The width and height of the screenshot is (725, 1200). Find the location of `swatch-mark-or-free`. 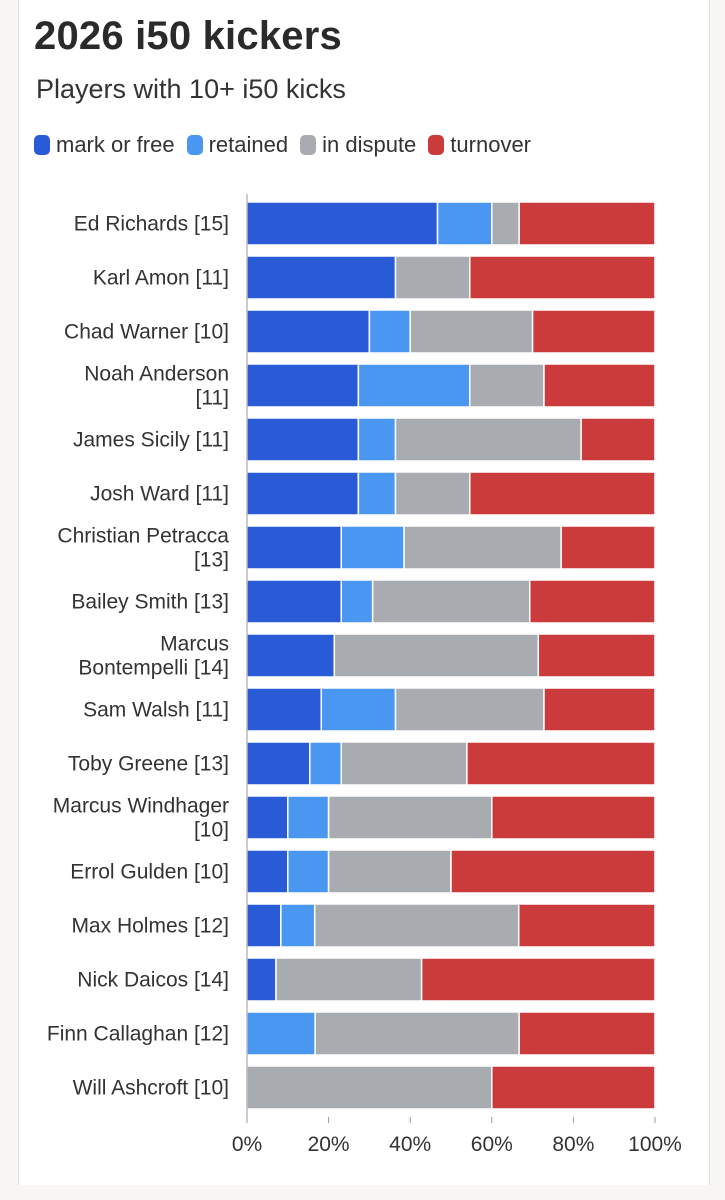

swatch-mark-or-free is located at coordinates (42, 145).